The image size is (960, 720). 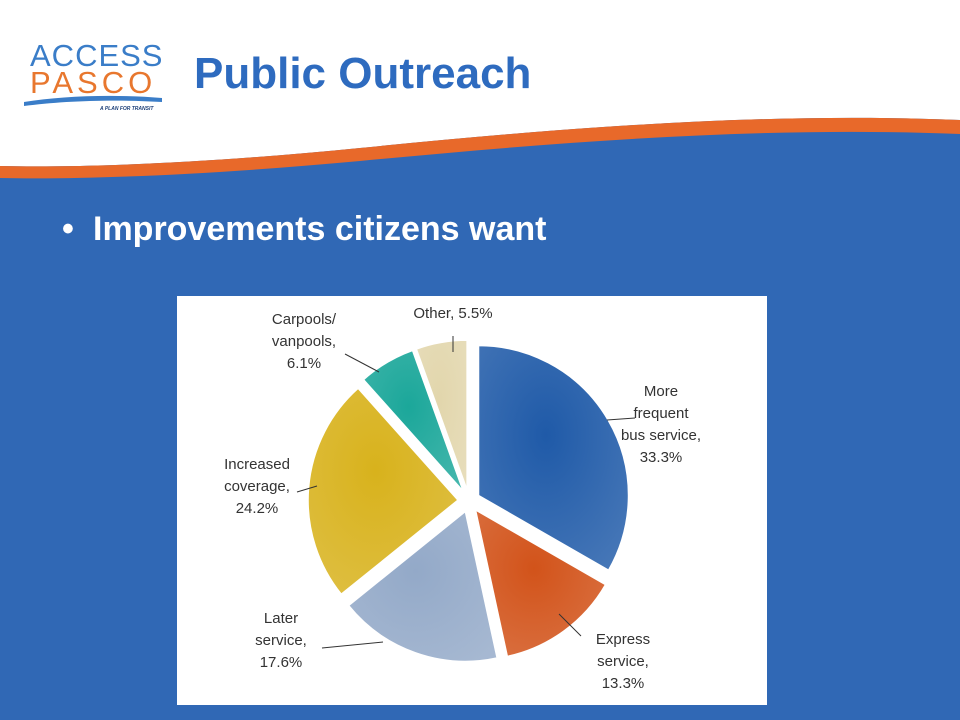 I want to click on pie-slice-increased-coverage, so click(x=383, y=491).